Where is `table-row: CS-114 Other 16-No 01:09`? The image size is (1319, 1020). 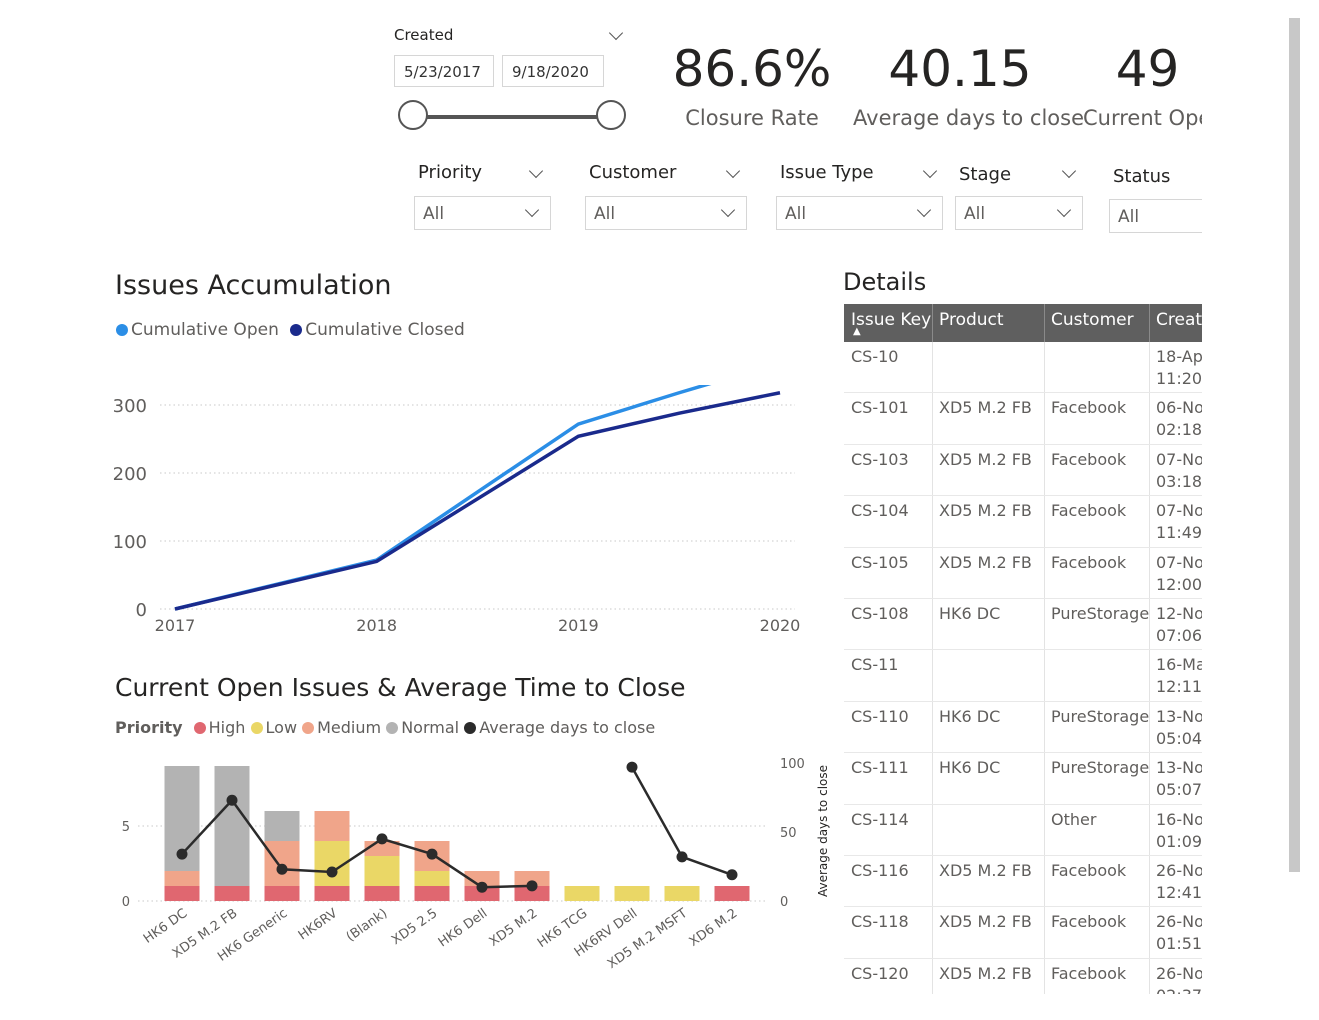 table-row: CS-114 Other 16-No 01:09 is located at coordinates (1023, 830).